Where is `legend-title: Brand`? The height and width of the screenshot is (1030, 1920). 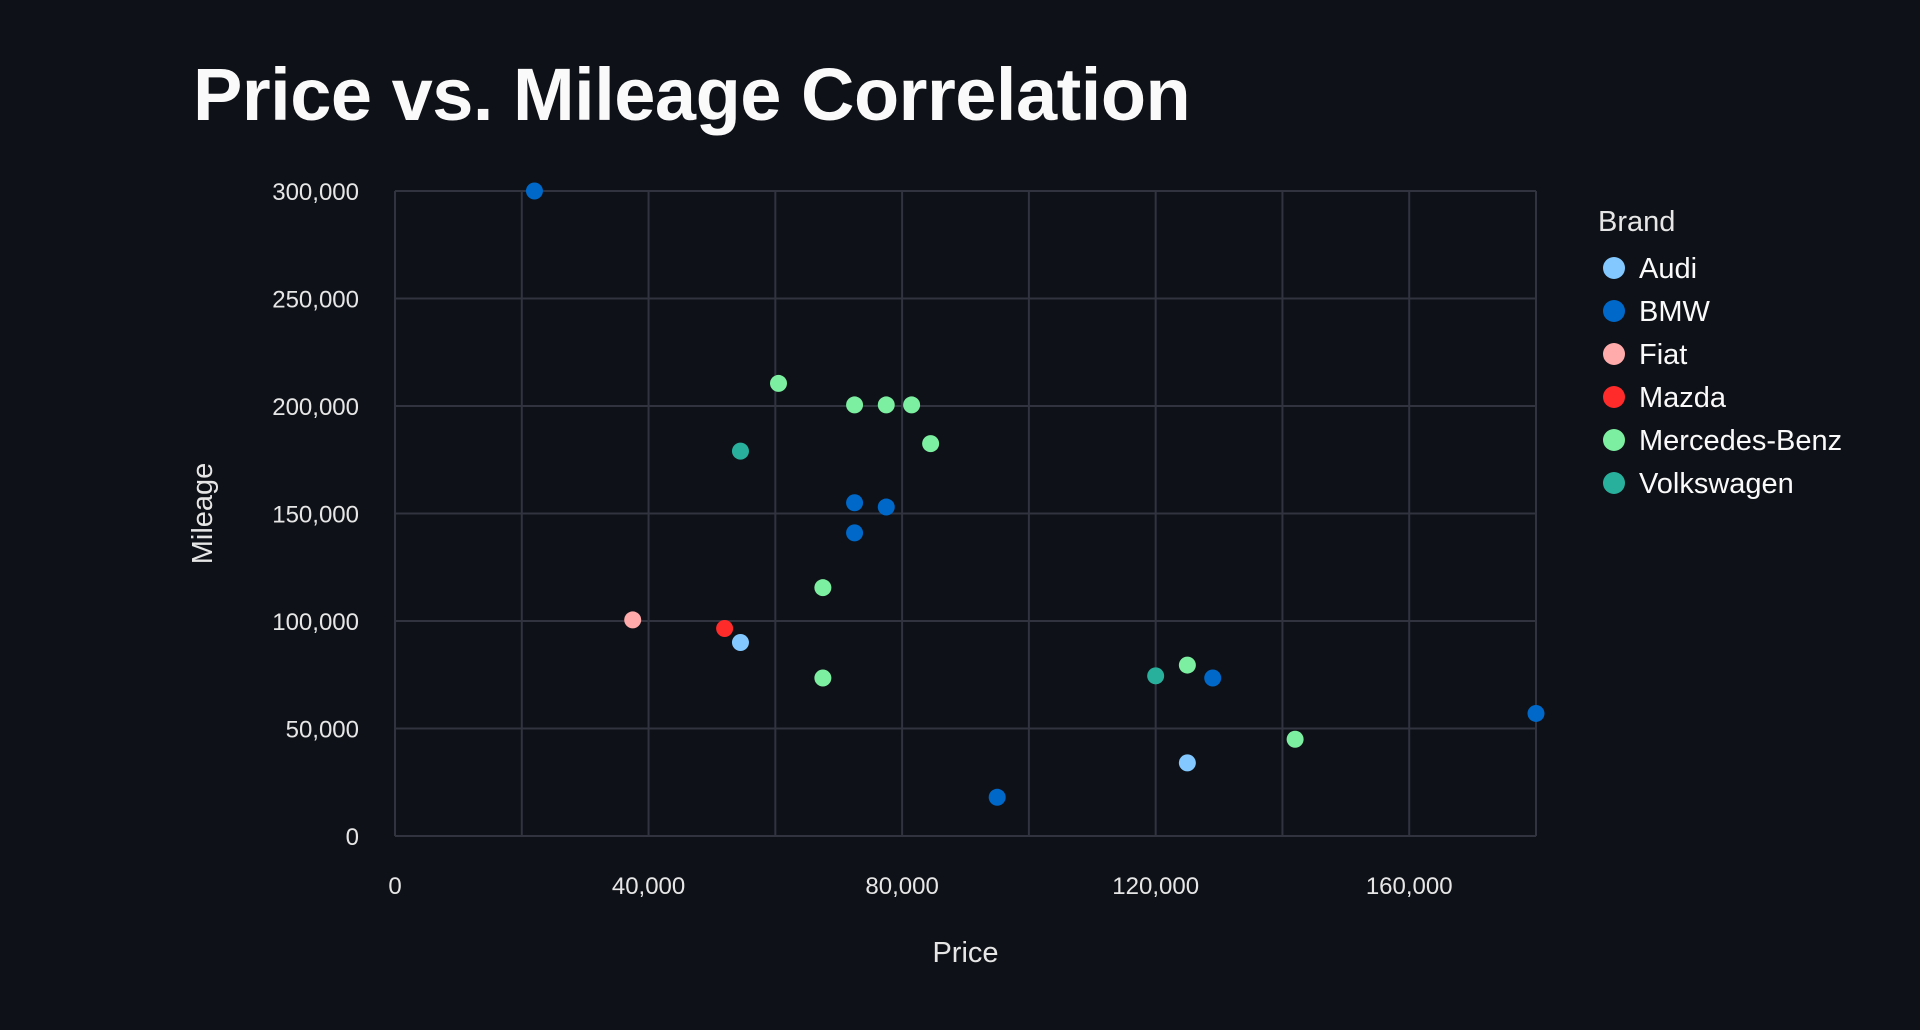
legend-title: Brand is located at coordinates (1636, 222).